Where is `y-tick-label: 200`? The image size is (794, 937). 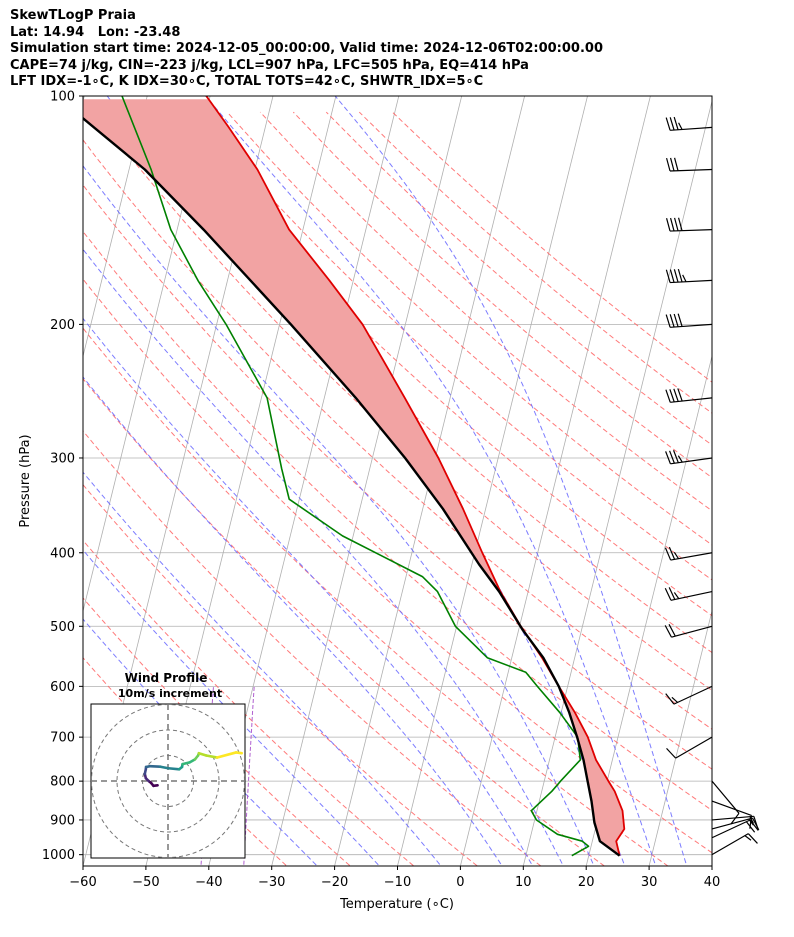 y-tick-label: 200 is located at coordinates (62, 325).